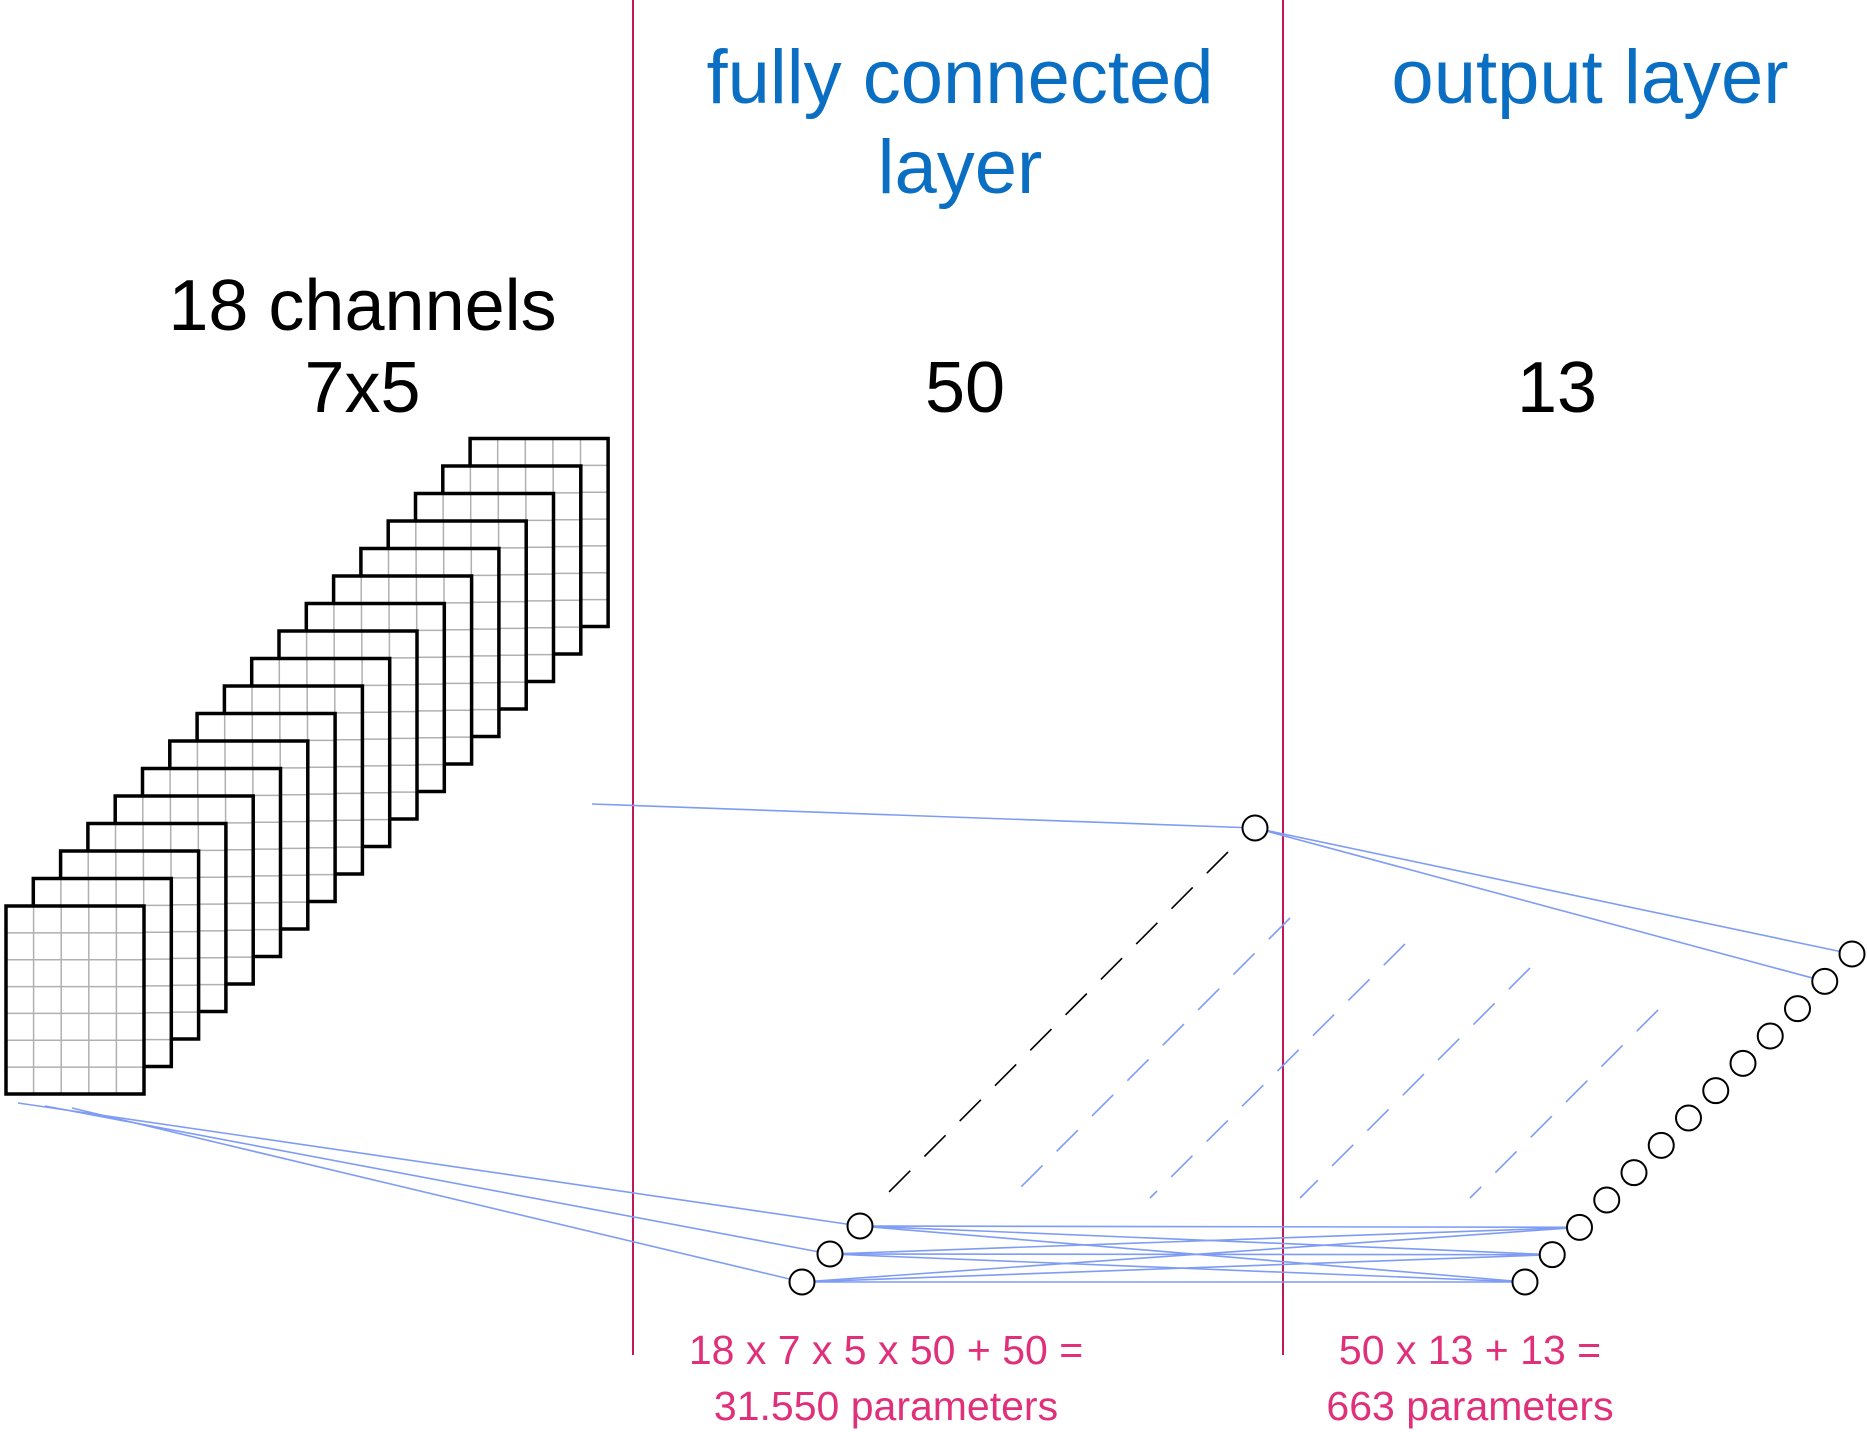 Image resolution: width=1867 pixels, height=1432 pixels. I want to click on output-parameter-formula: 50 x 13 + 13 =, so click(1470, 1350).